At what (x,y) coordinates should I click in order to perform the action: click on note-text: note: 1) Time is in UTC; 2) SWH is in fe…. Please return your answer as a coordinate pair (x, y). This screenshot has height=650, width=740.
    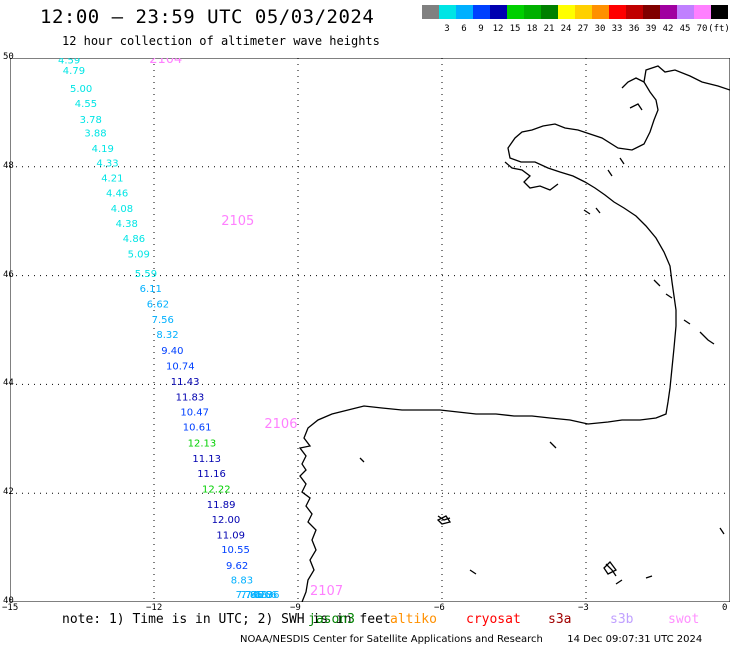
    Looking at the image, I should click on (226, 619).